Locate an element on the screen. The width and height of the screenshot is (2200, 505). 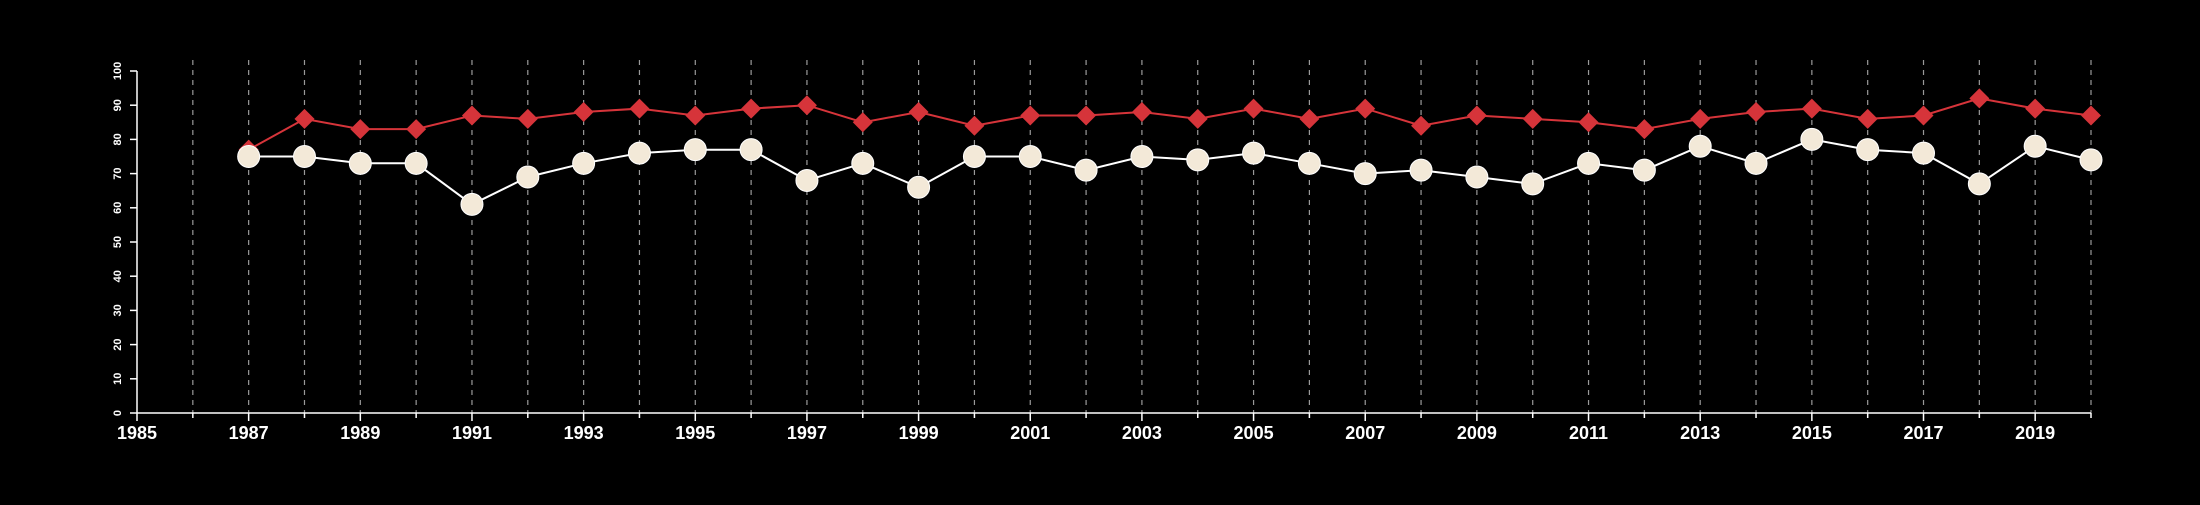
y-tick-label: 60 is located at coordinates (118, 208).